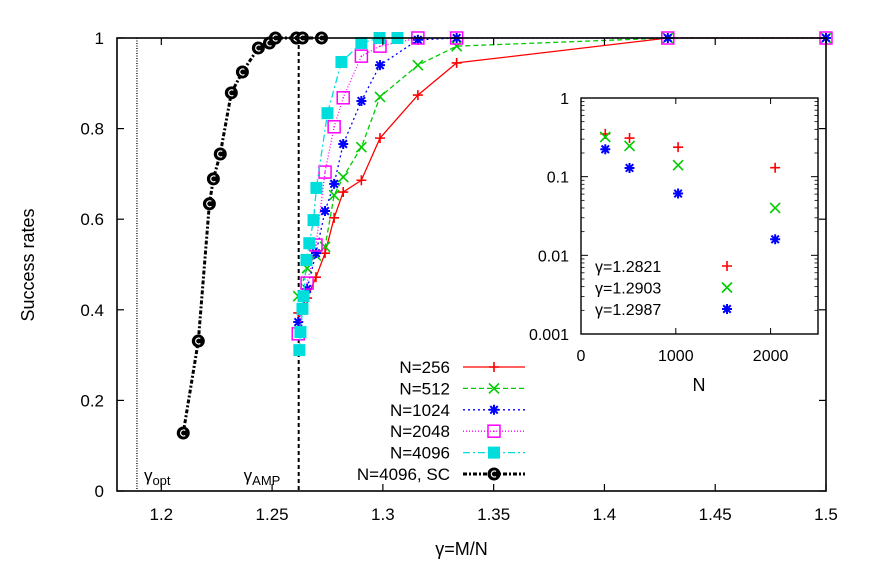 This screenshot has height=577, width=876. Describe the element at coordinates (771, 356) in the screenshot. I see `inset-x-tick-label: 2000` at that location.